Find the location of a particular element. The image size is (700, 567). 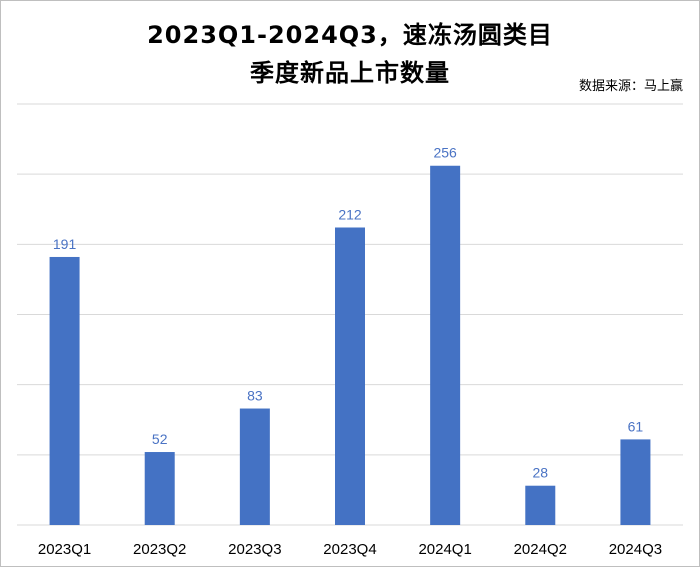

bar-2023Q1 is located at coordinates (64, 390).